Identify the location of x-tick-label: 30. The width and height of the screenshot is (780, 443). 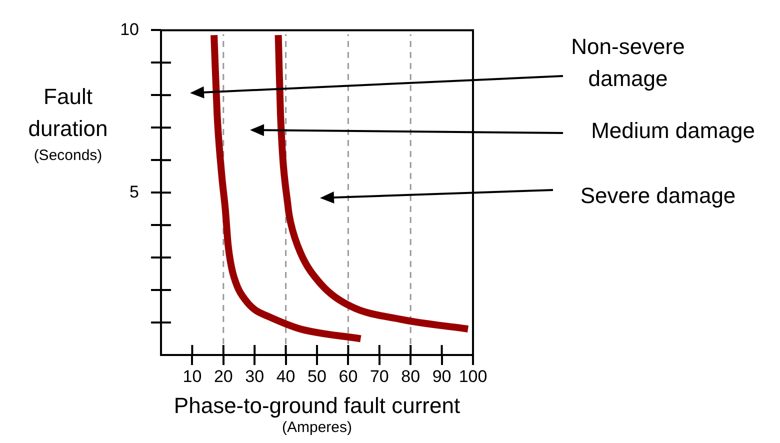
(254, 376).